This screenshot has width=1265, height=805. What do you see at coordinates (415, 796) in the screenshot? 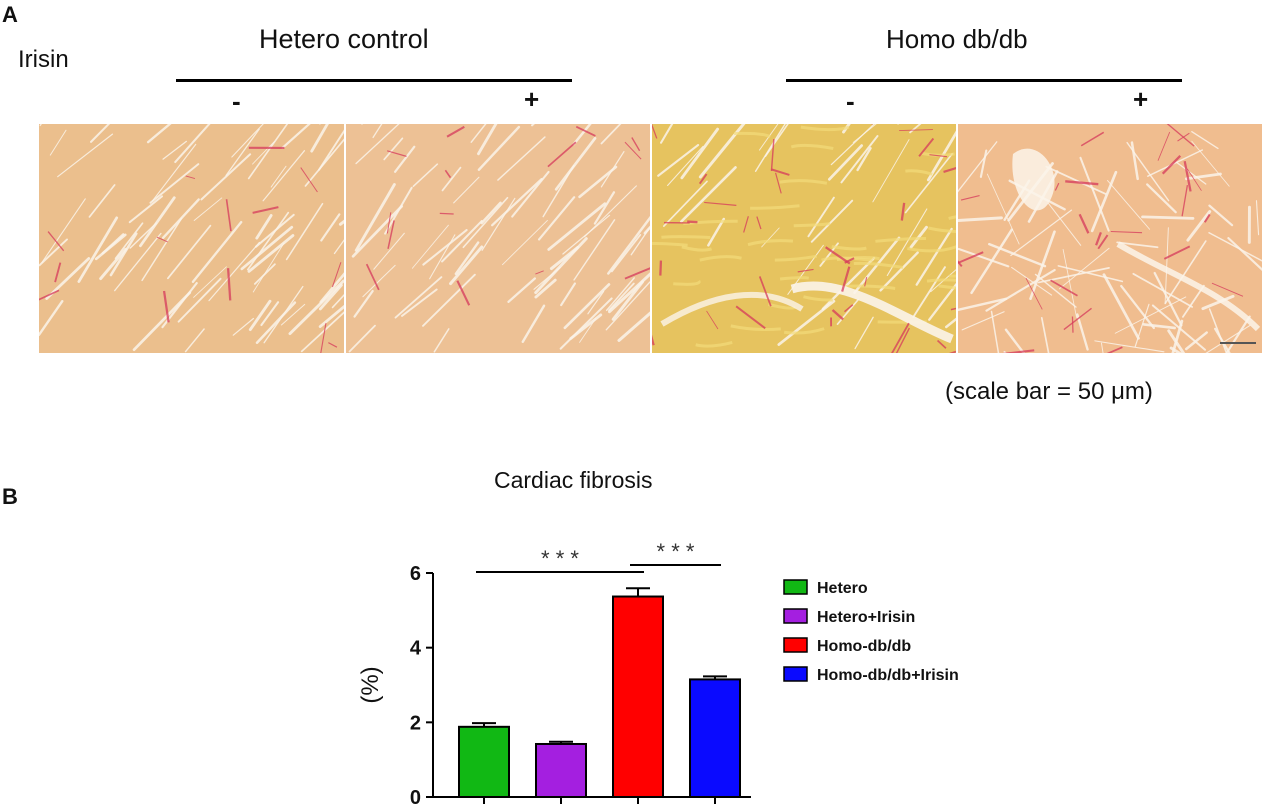
I see `y-tick-label: 0` at bounding box center [415, 796].